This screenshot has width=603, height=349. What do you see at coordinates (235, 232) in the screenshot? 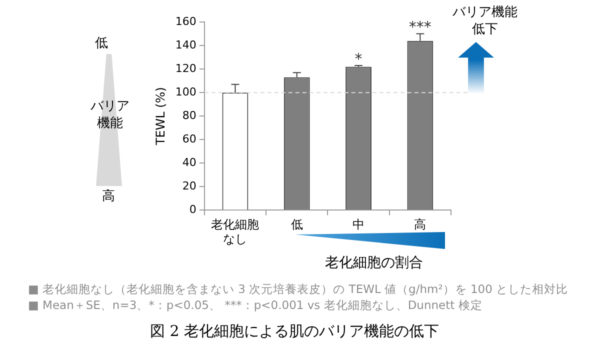
I see `x-tick-label: 老化細胞なし` at bounding box center [235, 232].